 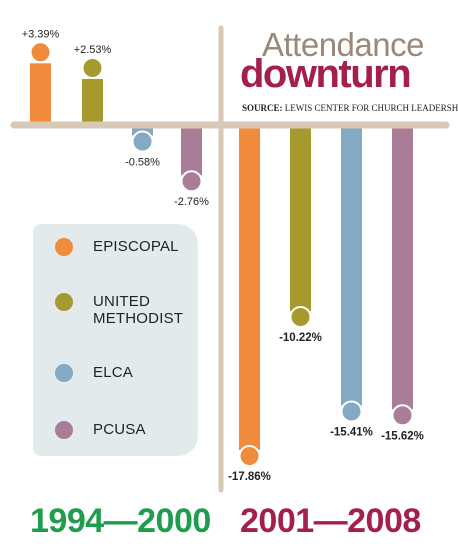 What do you see at coordinates (142, 163) in the screenshot?
I see `elca-1994-2000-value-label: -0.58%` at bounding box center [142, 163].